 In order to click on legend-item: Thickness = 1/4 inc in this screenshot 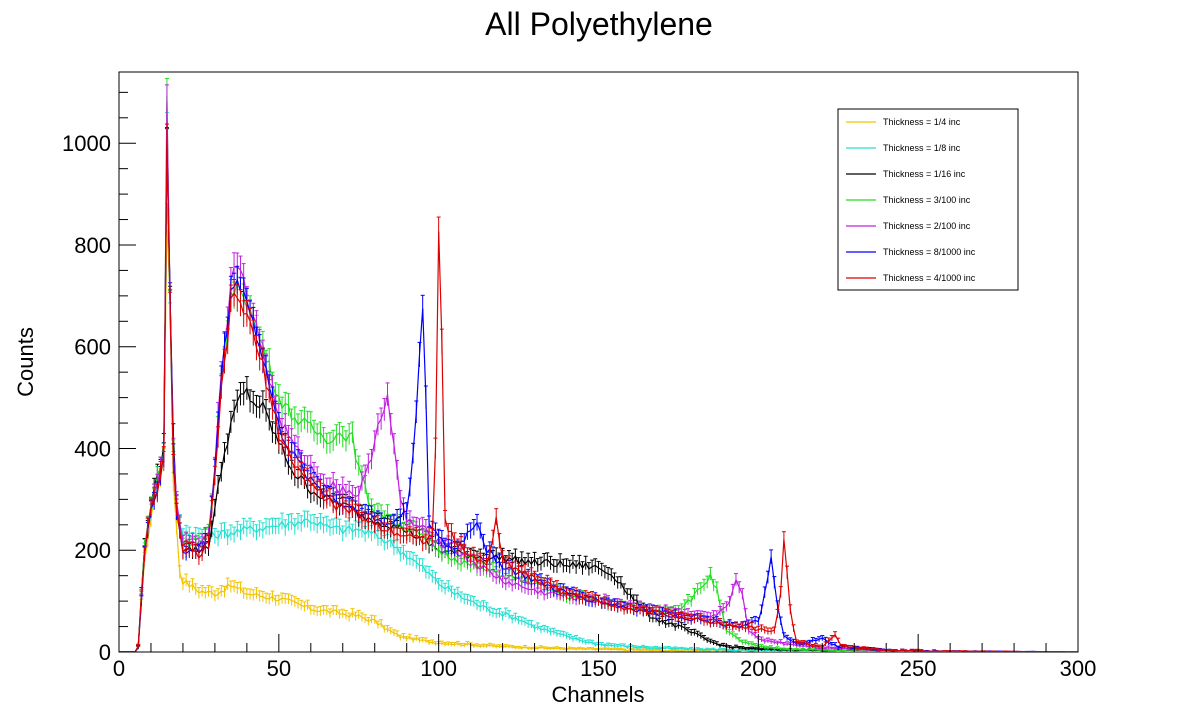, I will do `click(903, 122)`.